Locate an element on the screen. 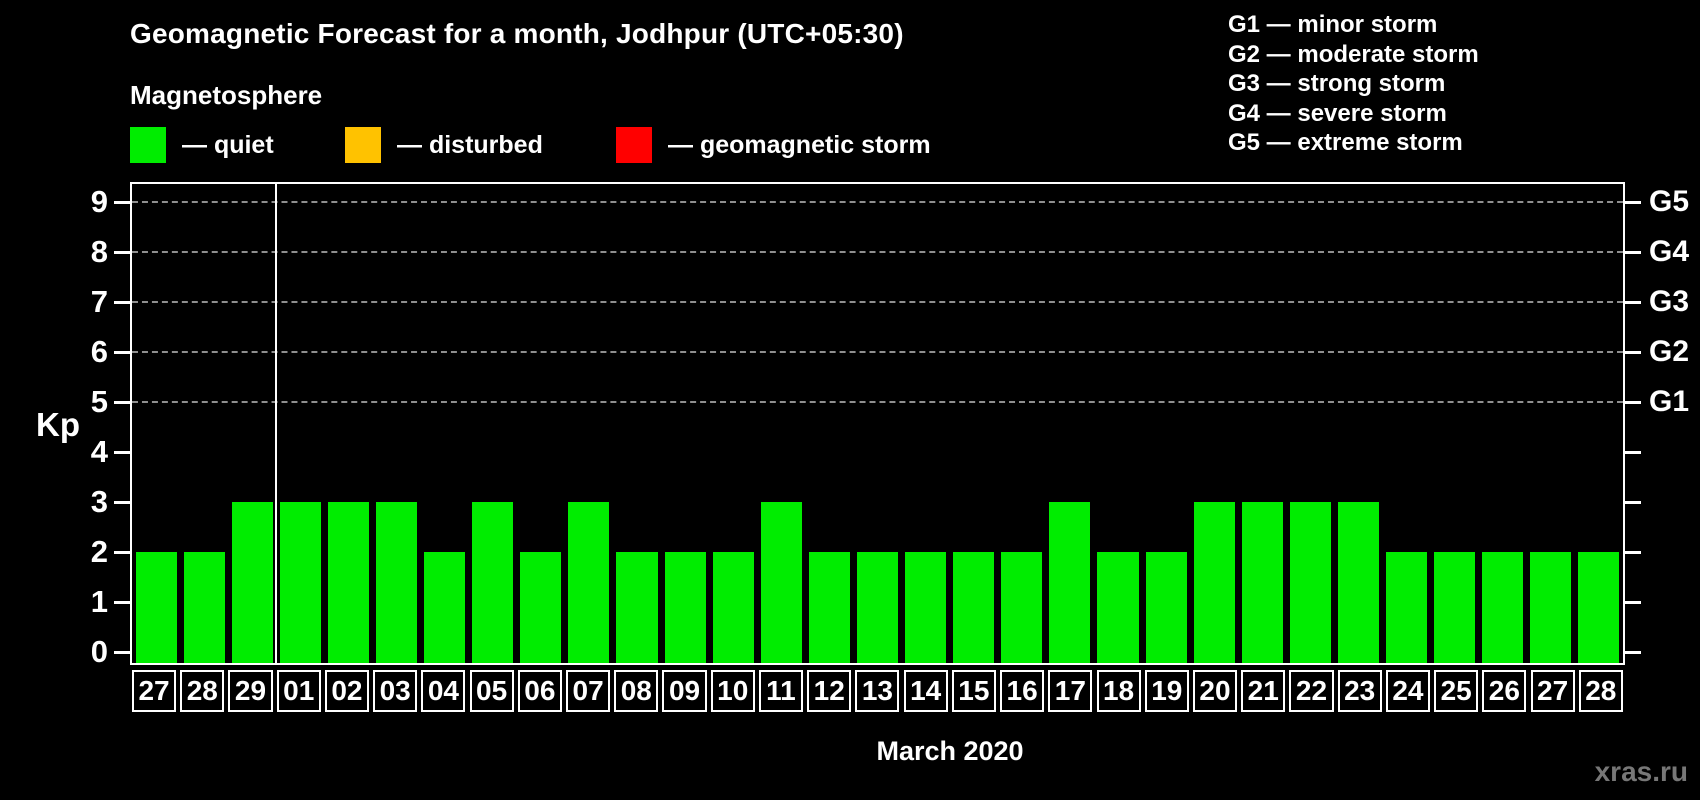 The width and height of the screenshot is (1700, 800). day-label: 15 is located at coordinates (973, 691).